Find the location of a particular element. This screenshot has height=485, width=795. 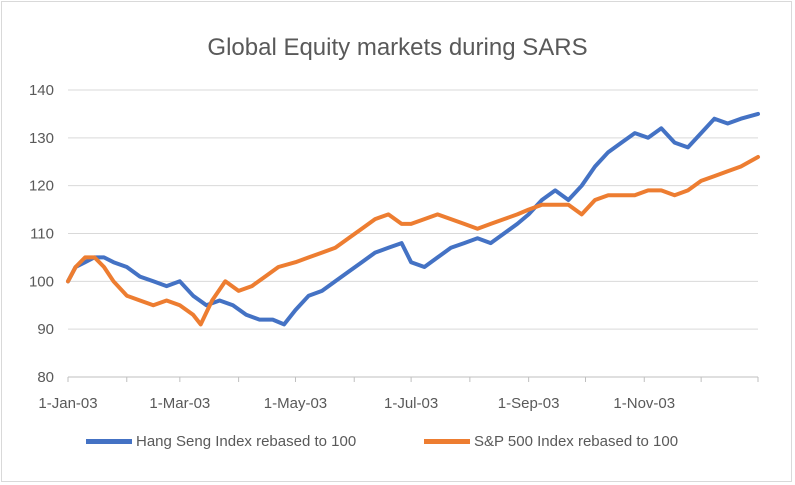

legend-item-series-1: Hang Seng Index rebased to 100 is located at coordinates (221, 441).